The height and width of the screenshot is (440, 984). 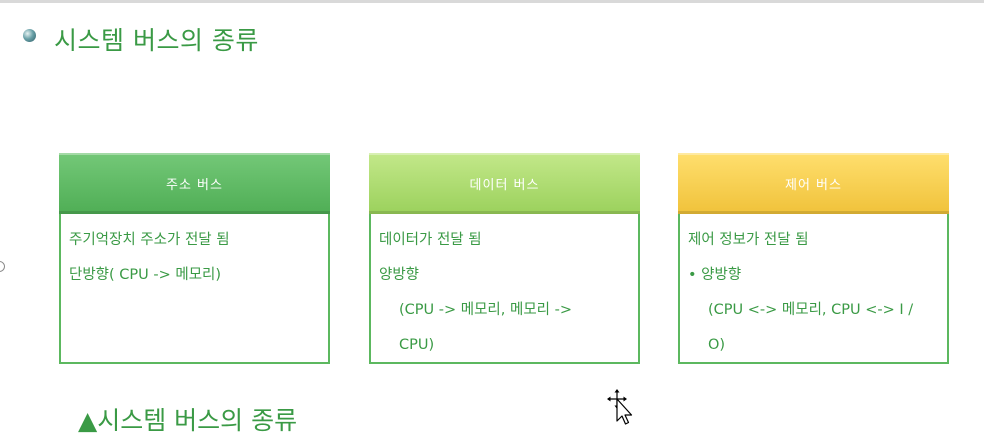 What do you see at coordinates (430, 240) in the screenshot?
I see `data-bus-line: 데이터가 전달 됨` at bounding box center [430, 240].